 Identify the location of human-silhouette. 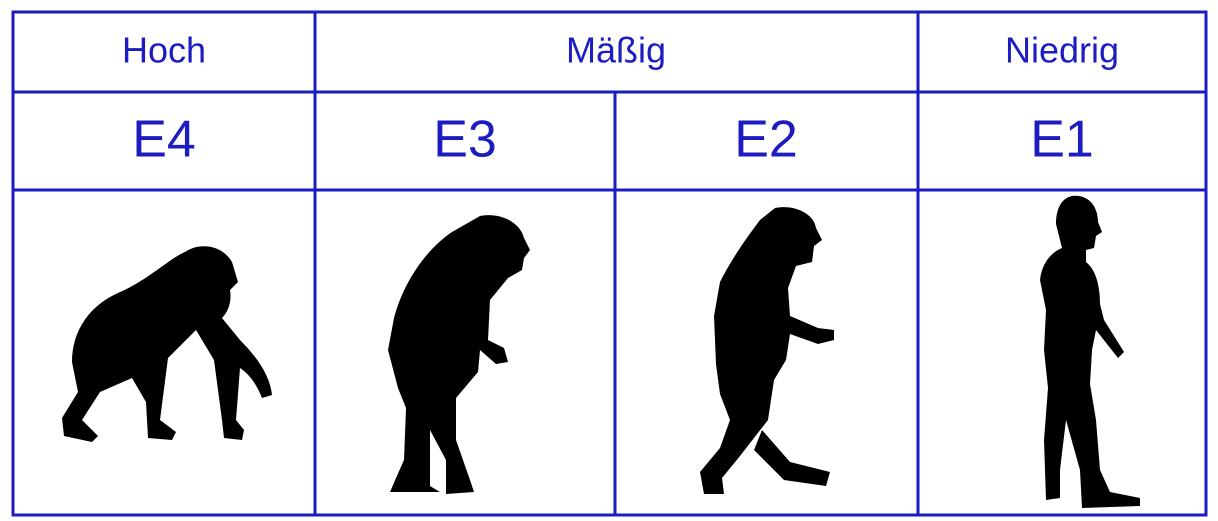
(1090, 351).